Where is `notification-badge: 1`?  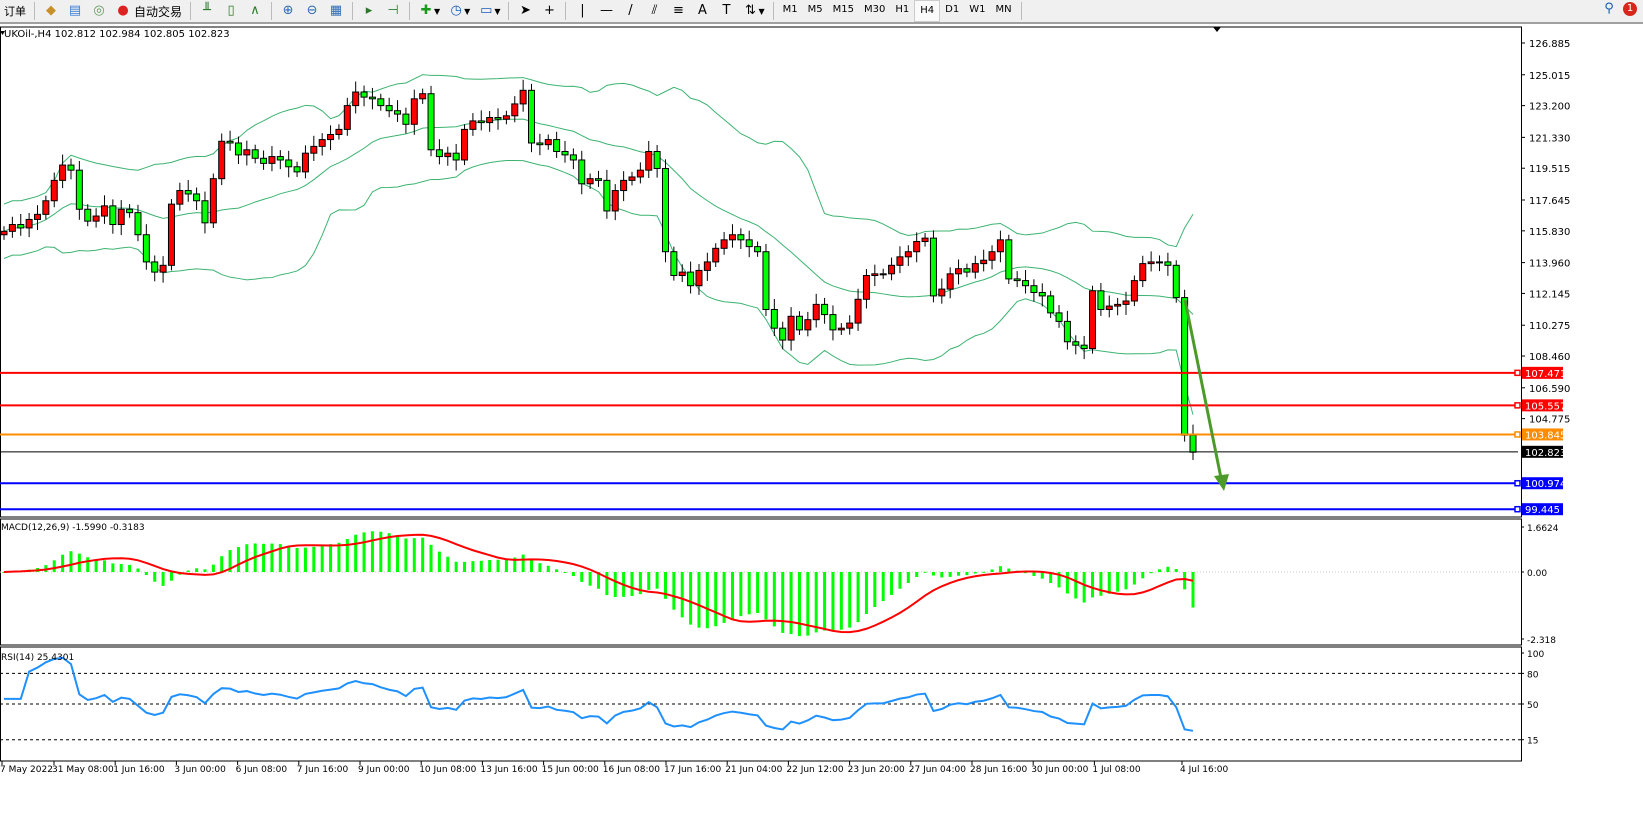 notification-badge: 1 is located at coordinates (1630, 9).